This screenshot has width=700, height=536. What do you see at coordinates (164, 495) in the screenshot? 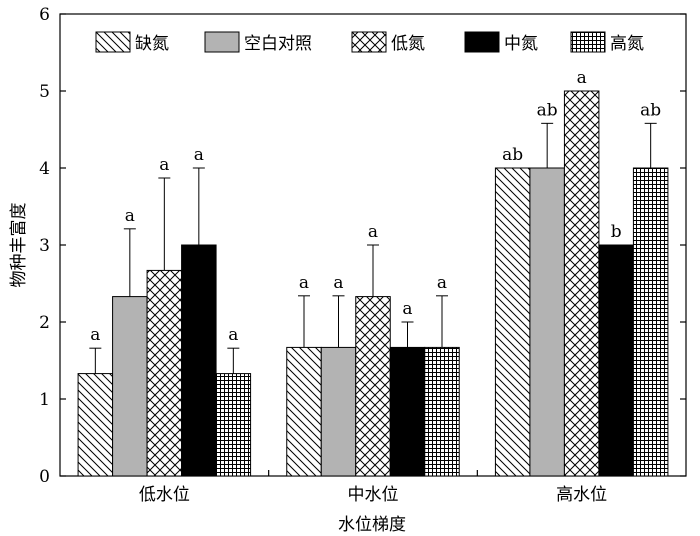
I see `x-tick-label: 低水位` at bounding box center [164, 495].